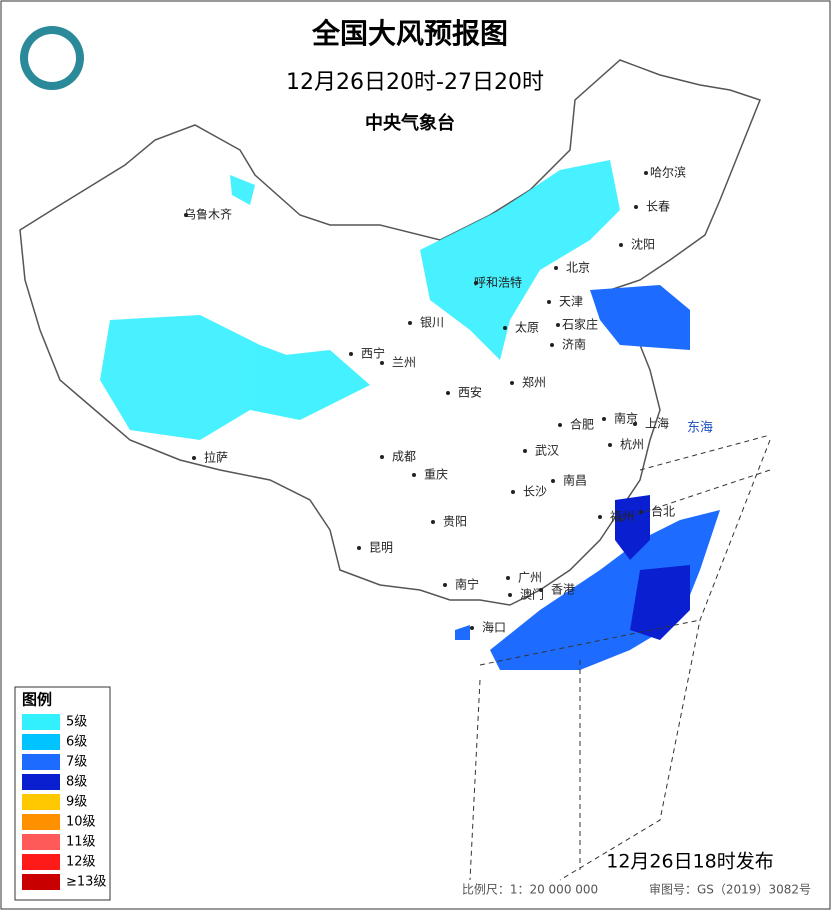 The image size is (831, 914). I want to click on legend-label: 10级, so click(81, 822).